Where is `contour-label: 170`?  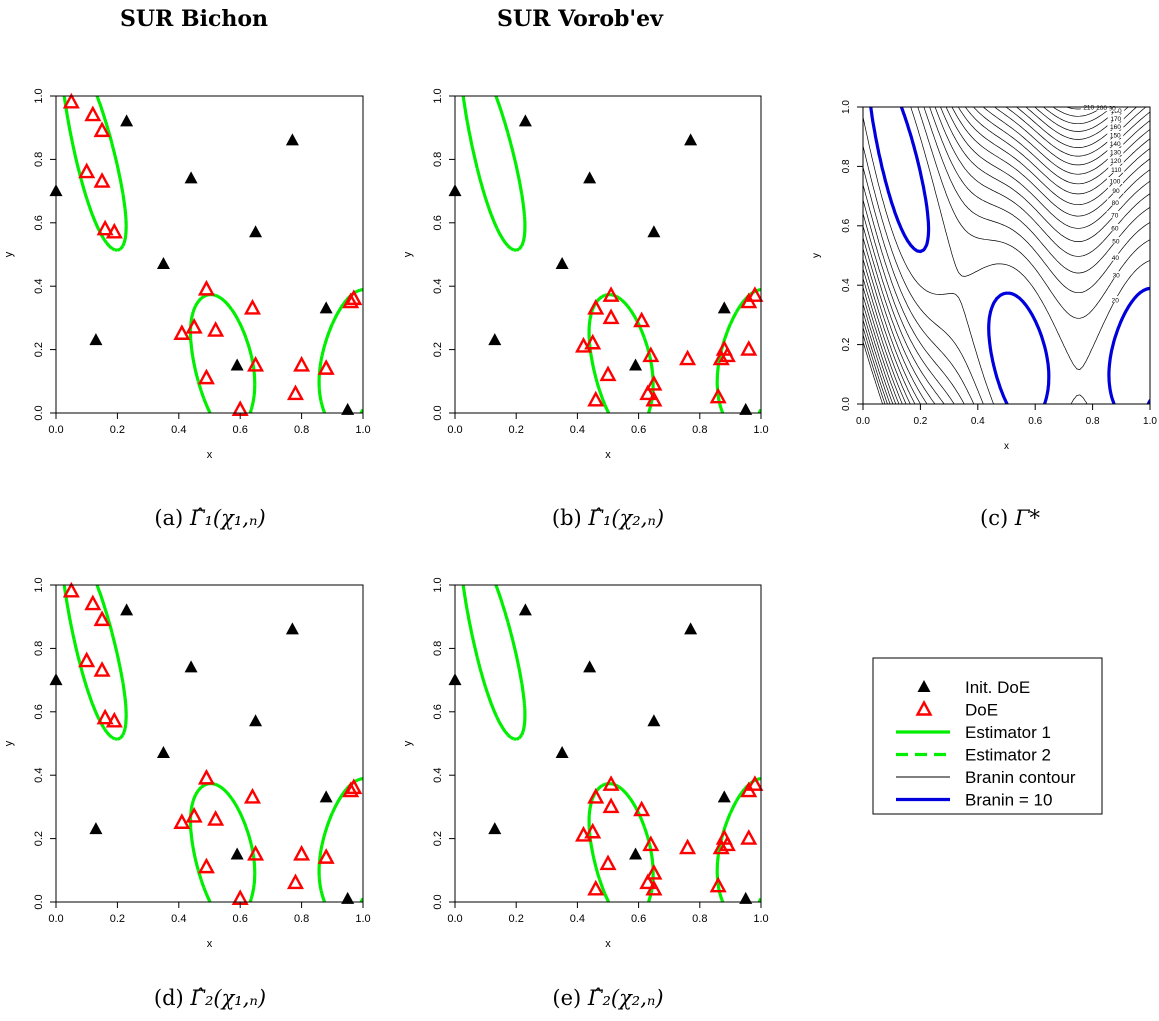 contour-label: 170 is located at coordinates (1115, 119).